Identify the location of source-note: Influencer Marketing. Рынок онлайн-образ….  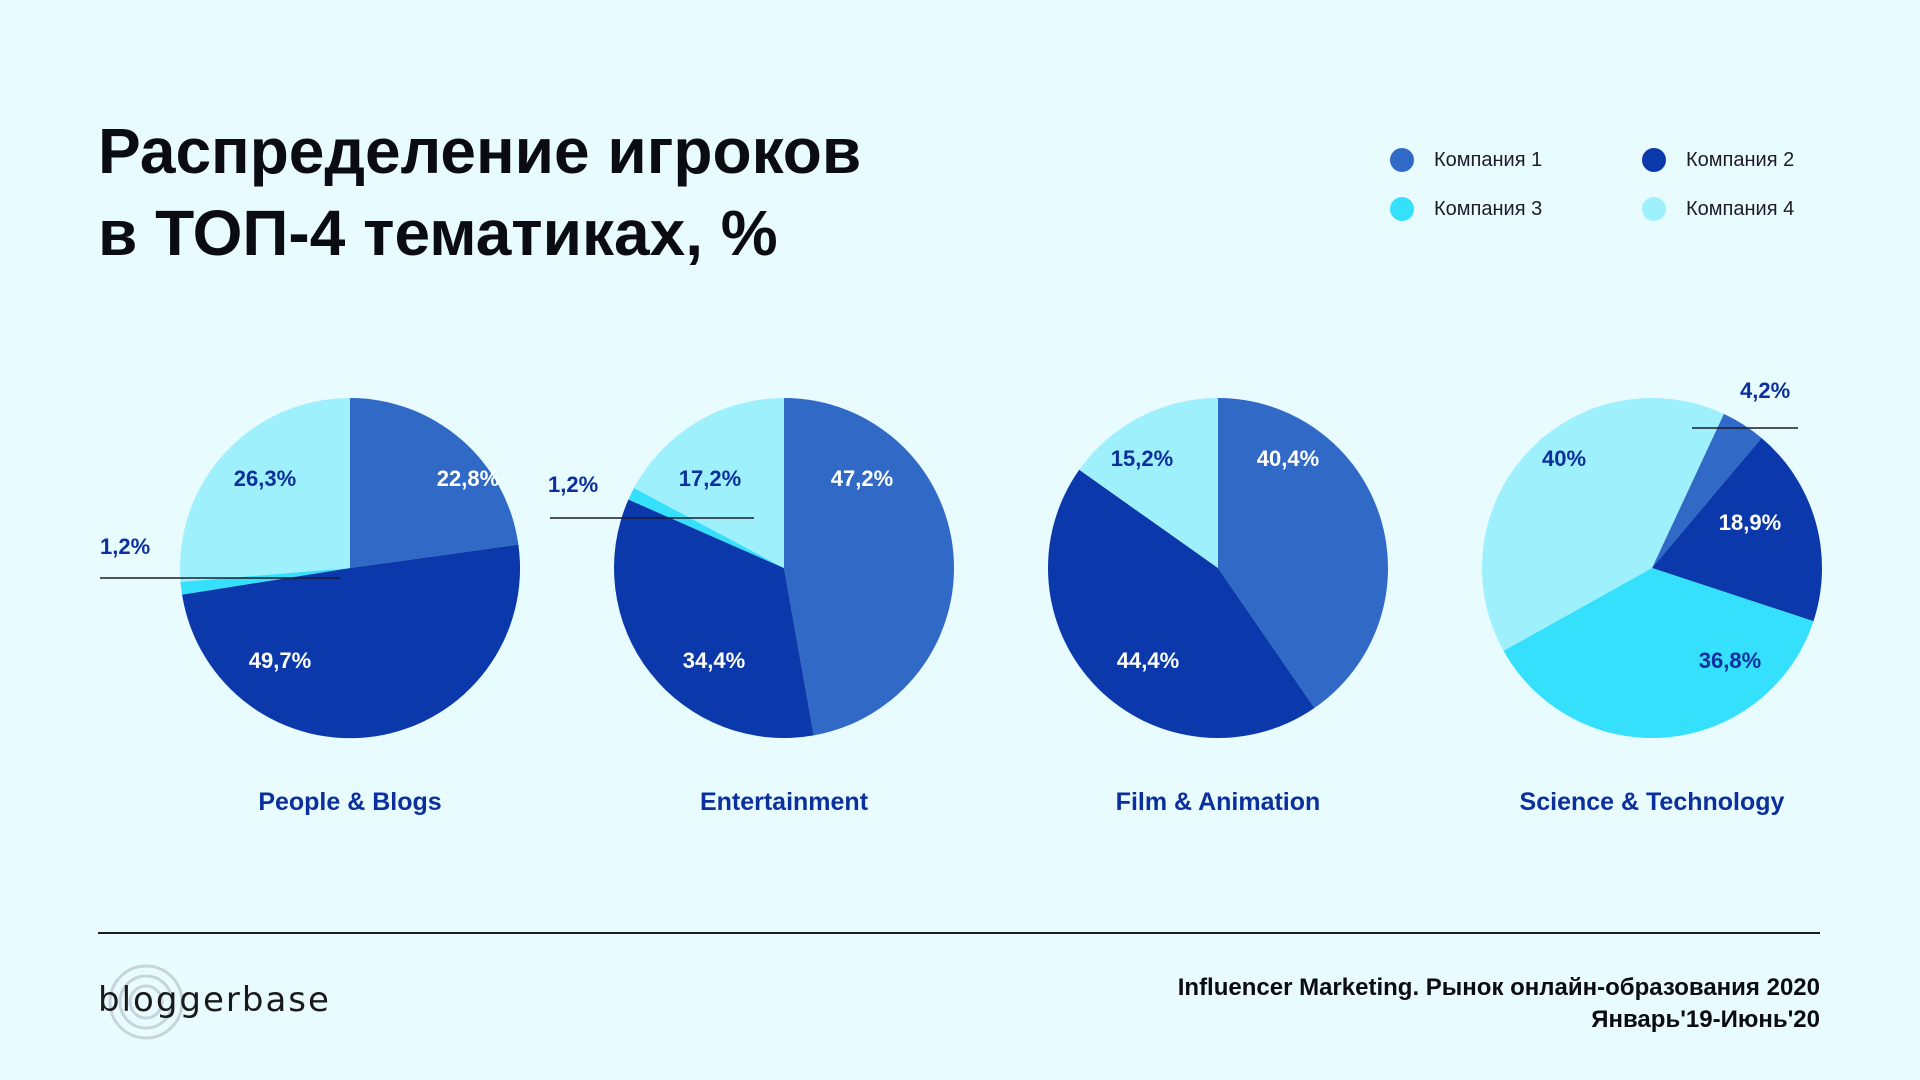
(1499, 1004).